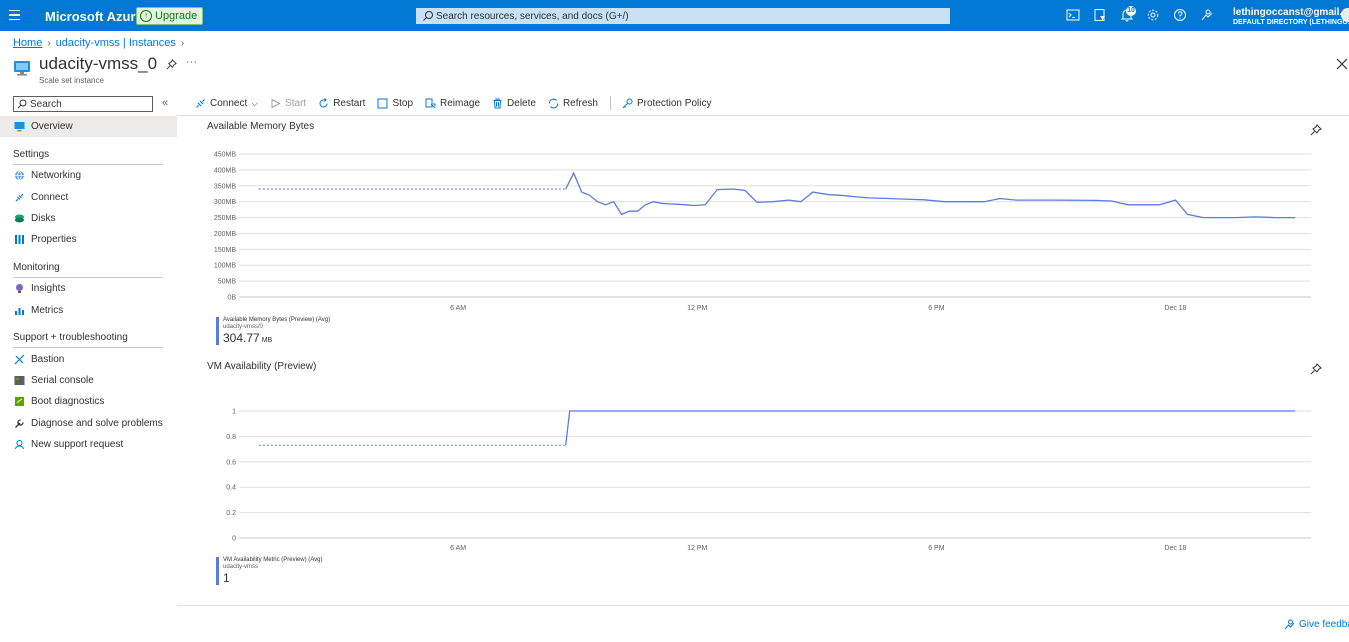  I want to click on cloud-shell-icon, so click(1073, 15).